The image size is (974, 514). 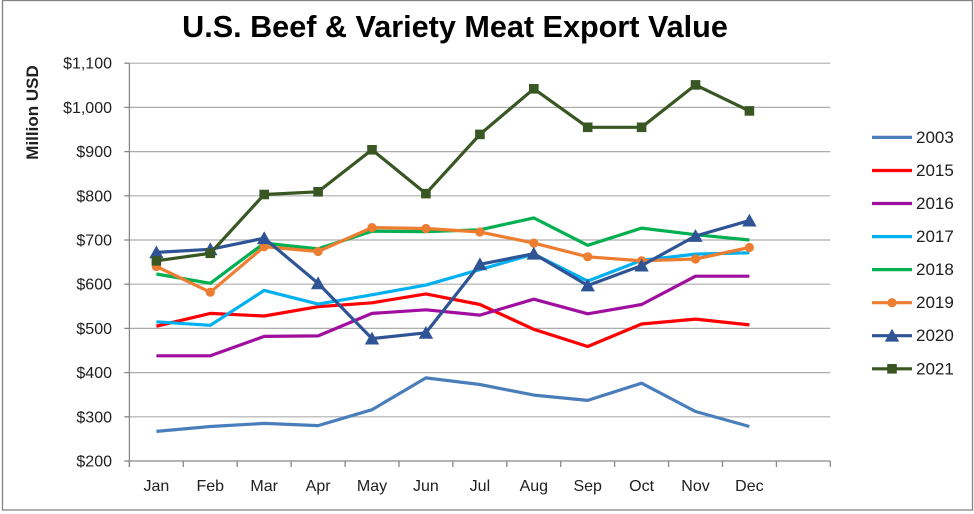 I want to click on svg-text: Dec, so click(x=749, y=486).